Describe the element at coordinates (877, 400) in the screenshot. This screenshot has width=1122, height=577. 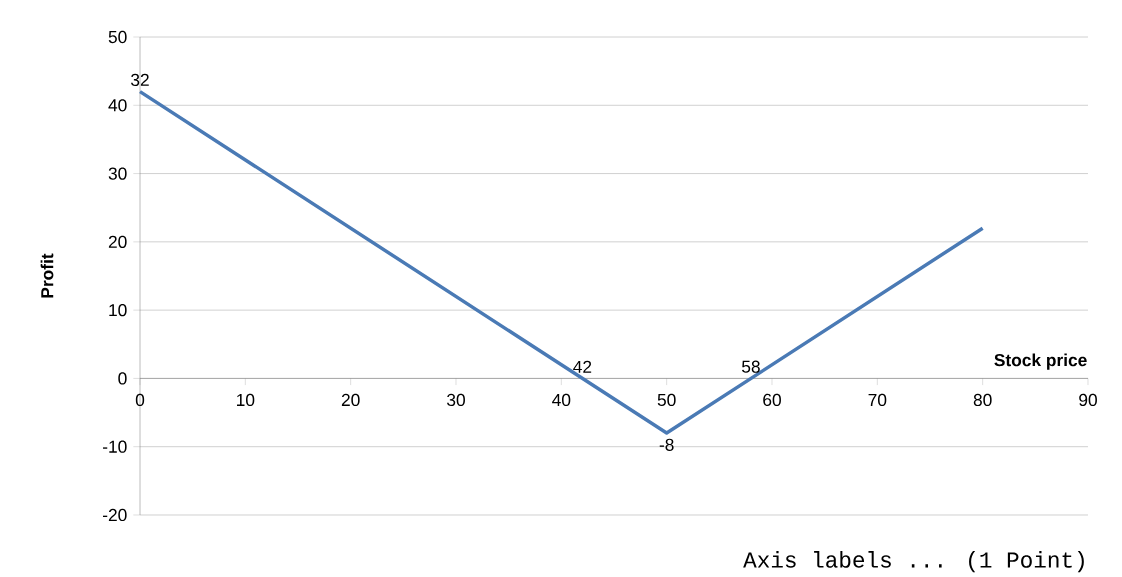
I see `x-tick-label: 70` at that location.